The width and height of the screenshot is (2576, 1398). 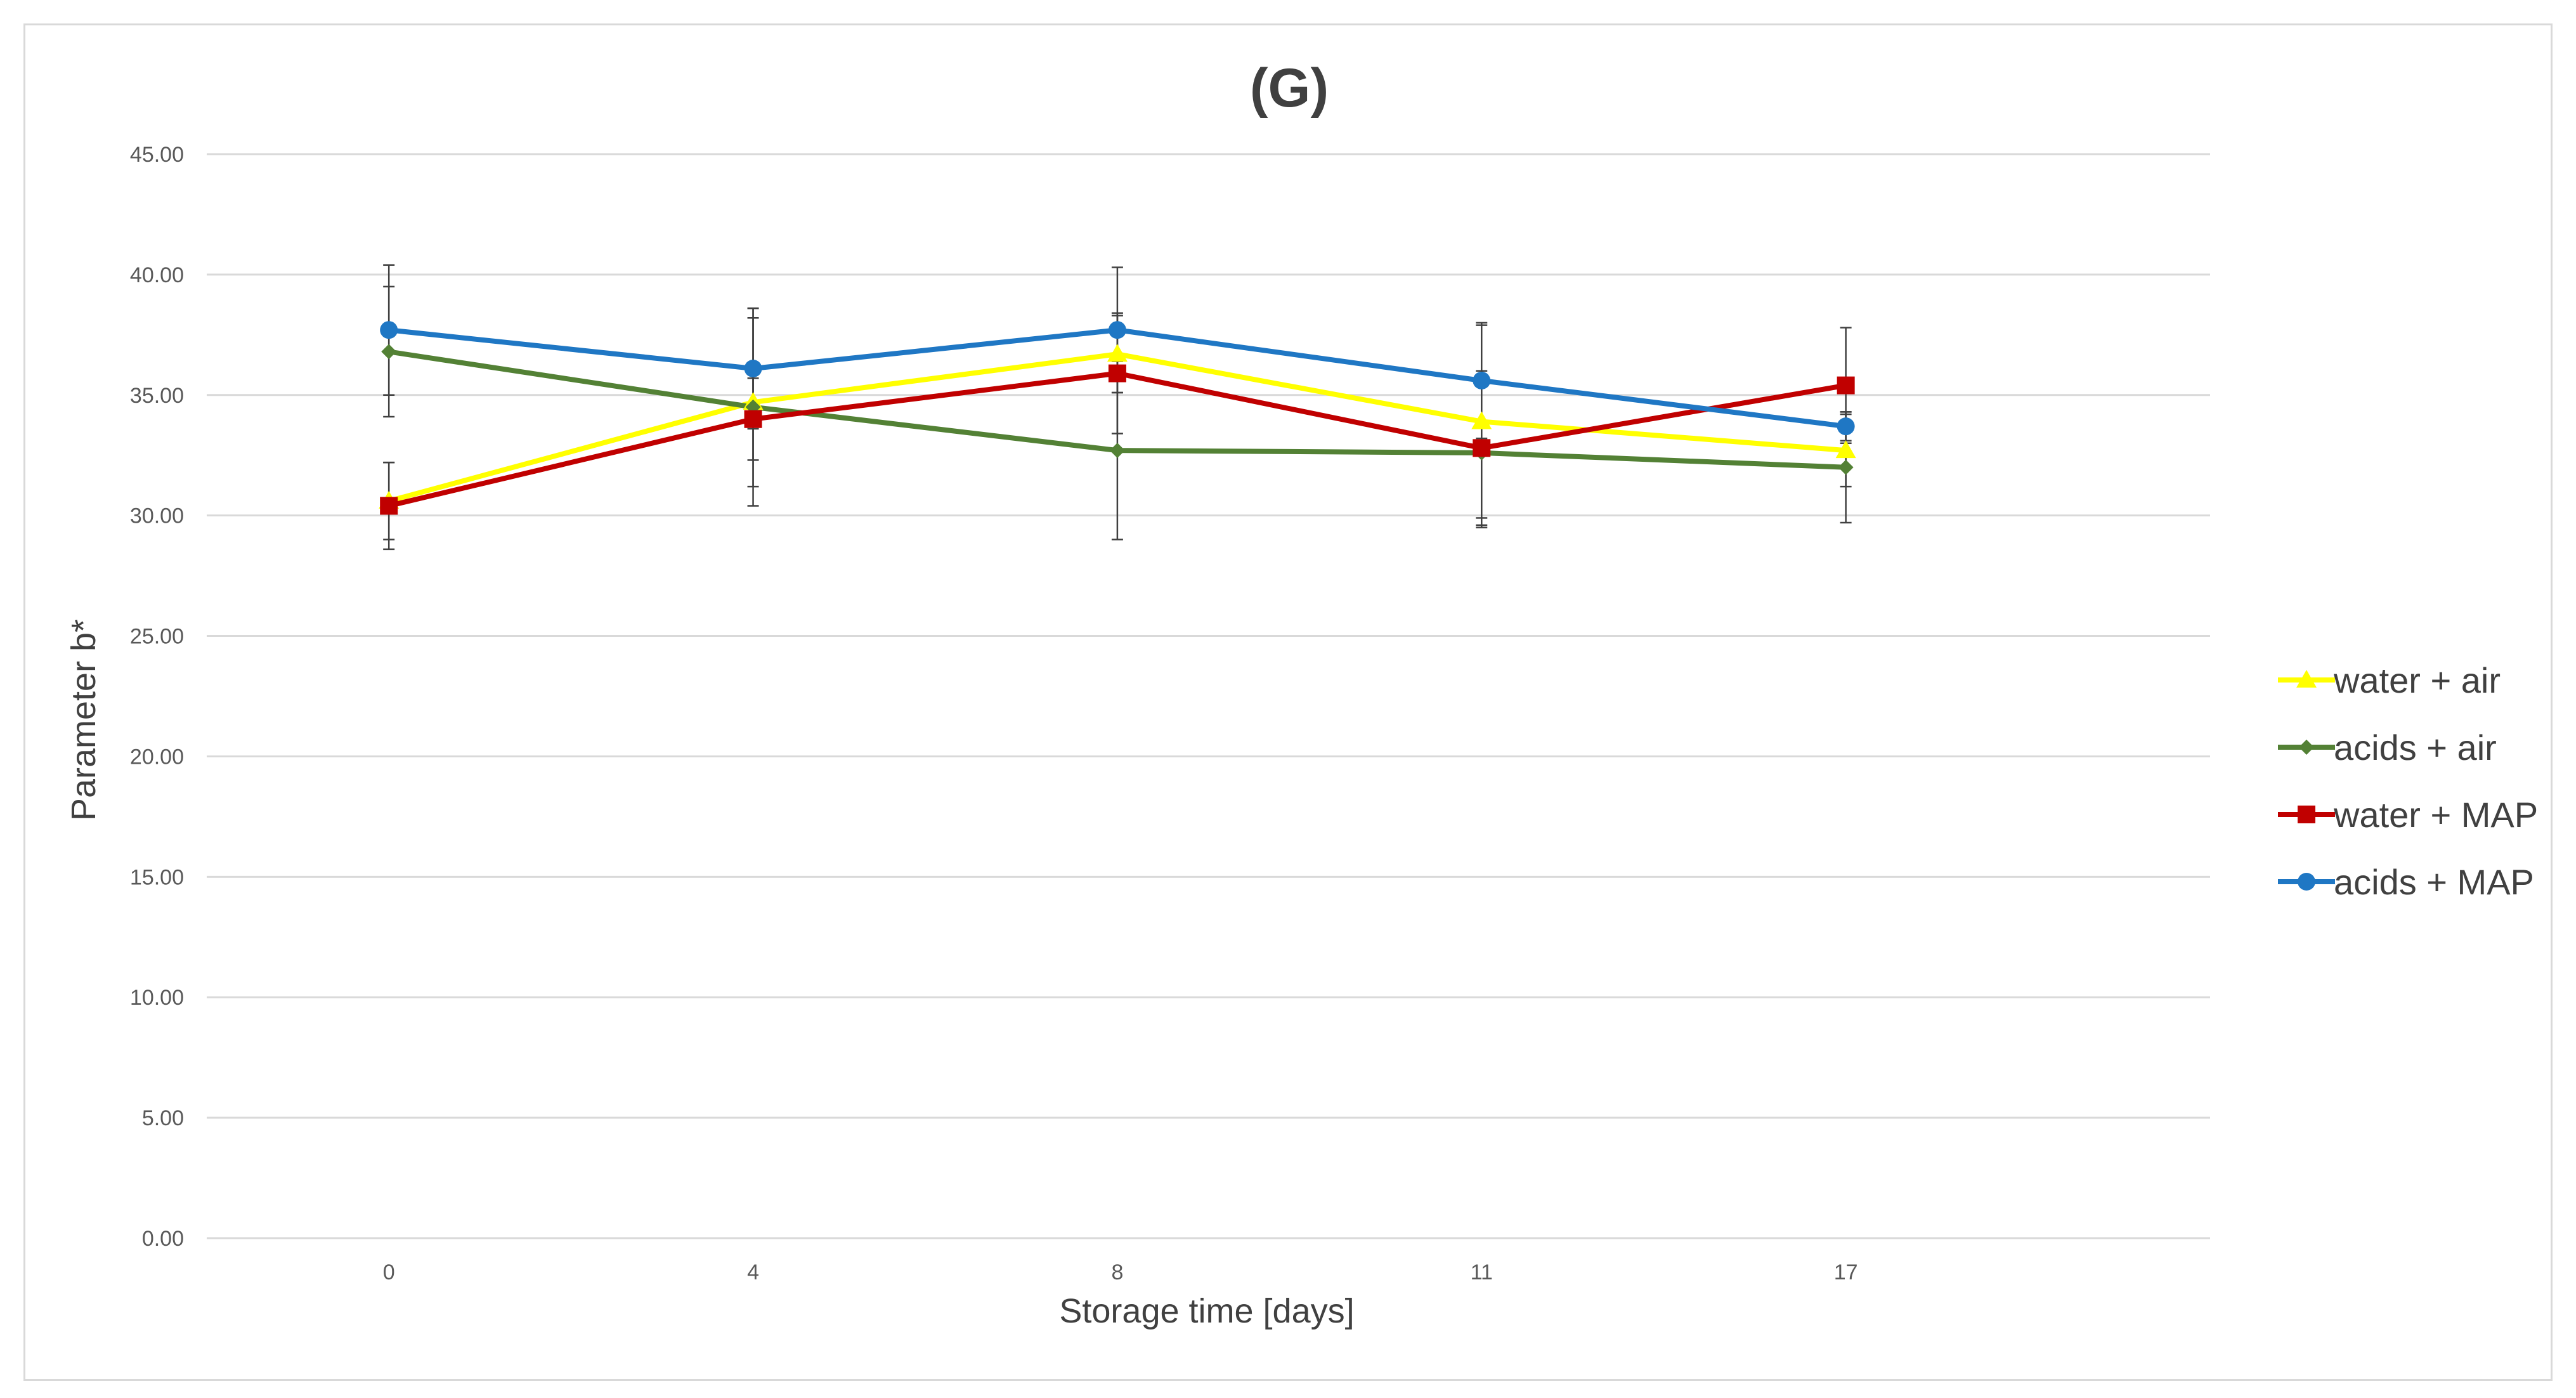 I want to click on legend-label: water + MAP, so click(x=2436, y=815).